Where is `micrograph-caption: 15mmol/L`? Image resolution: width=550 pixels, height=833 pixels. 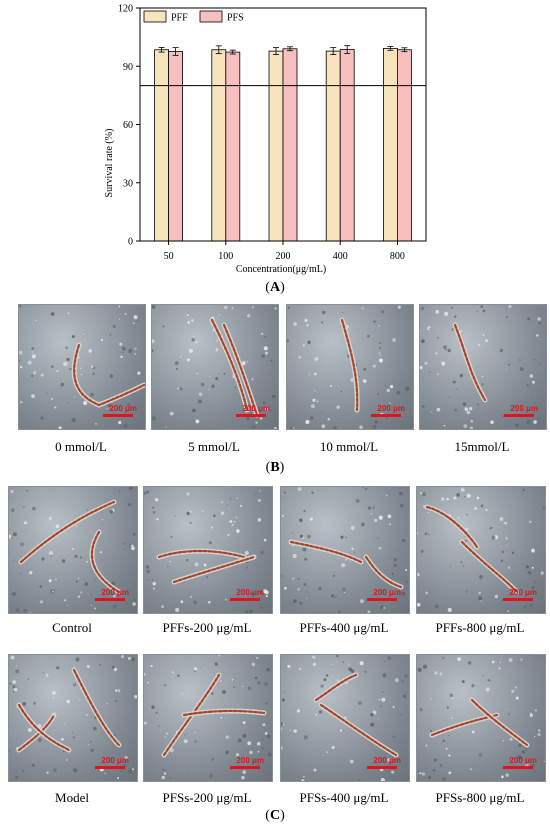 micrograph-caption: 15mmol/L is located at coordinates (482, 446).